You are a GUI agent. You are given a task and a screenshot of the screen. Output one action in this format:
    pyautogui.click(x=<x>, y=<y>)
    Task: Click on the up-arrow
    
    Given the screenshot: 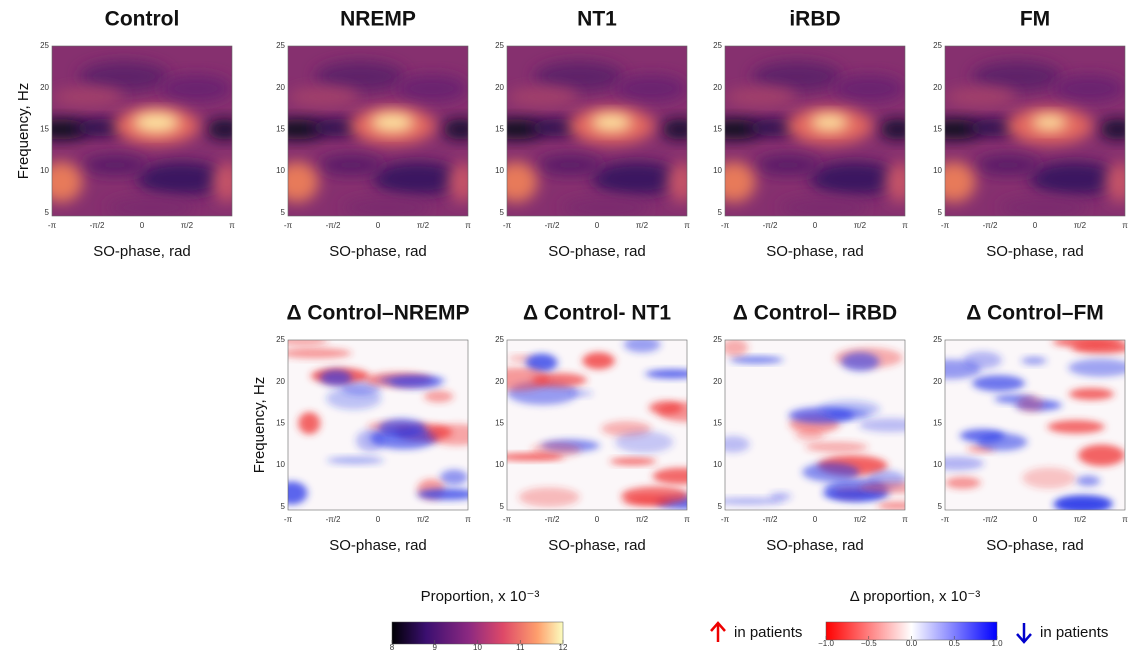 What is the action you would take?
    pyautogui.click(x=718, y=631)
    